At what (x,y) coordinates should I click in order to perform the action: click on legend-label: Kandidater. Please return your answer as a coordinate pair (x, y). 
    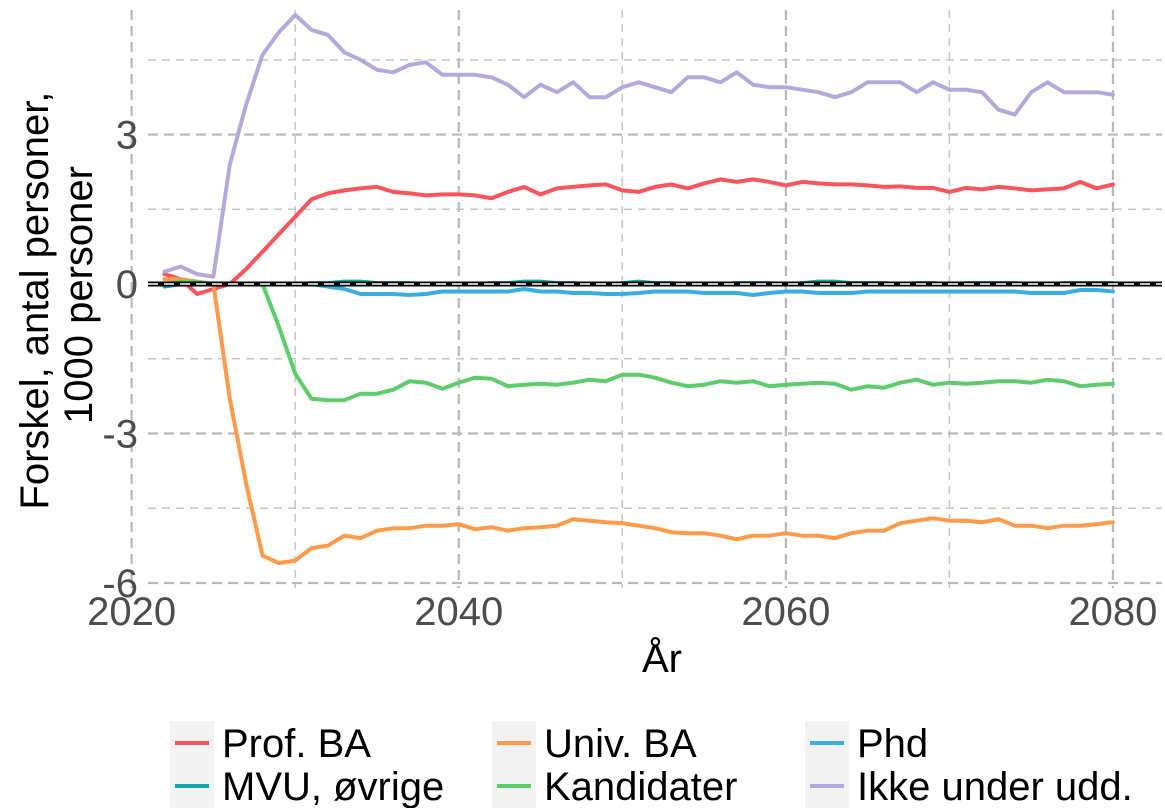
    Looking at the image, I should click on (640, 786).